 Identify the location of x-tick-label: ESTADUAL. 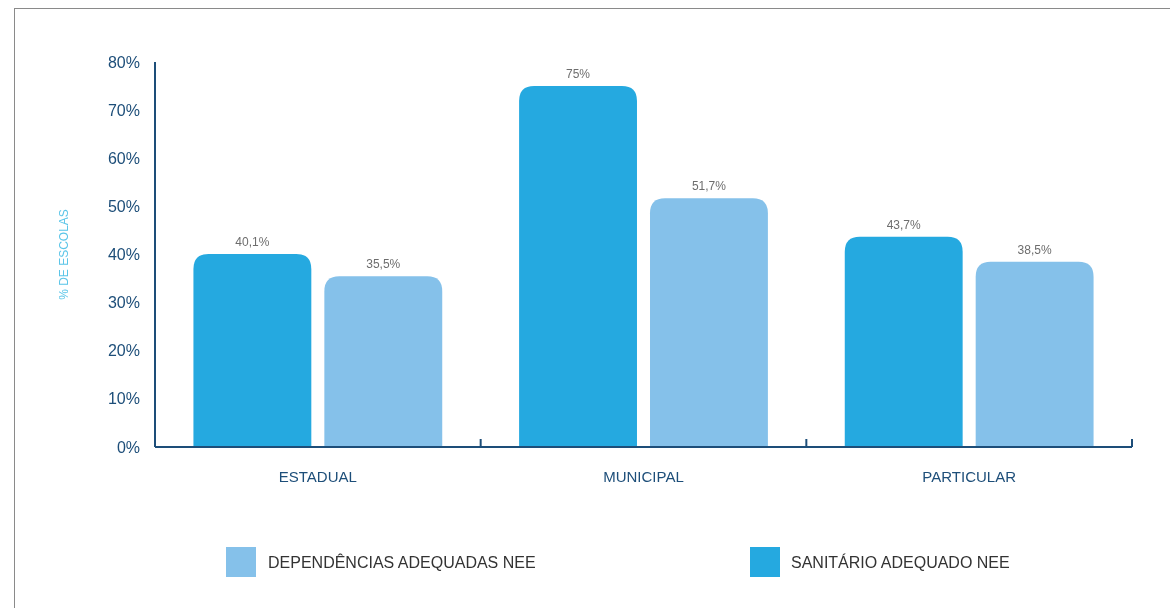
(317, 476).